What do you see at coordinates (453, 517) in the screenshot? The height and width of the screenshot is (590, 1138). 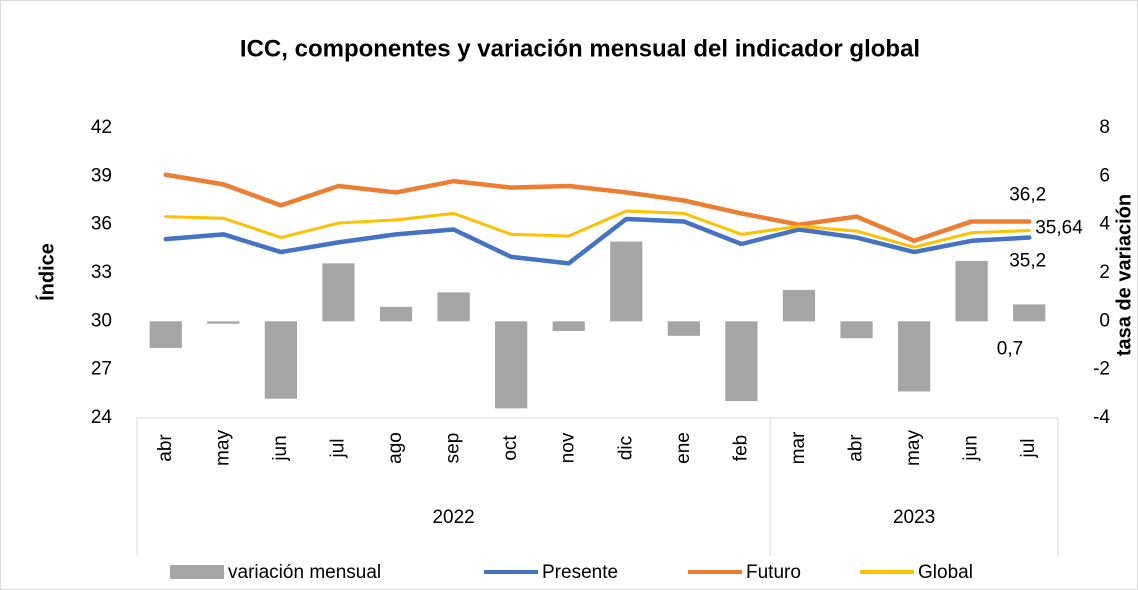 I see `x-group-label: 2022` at bounding box center [453, 517].